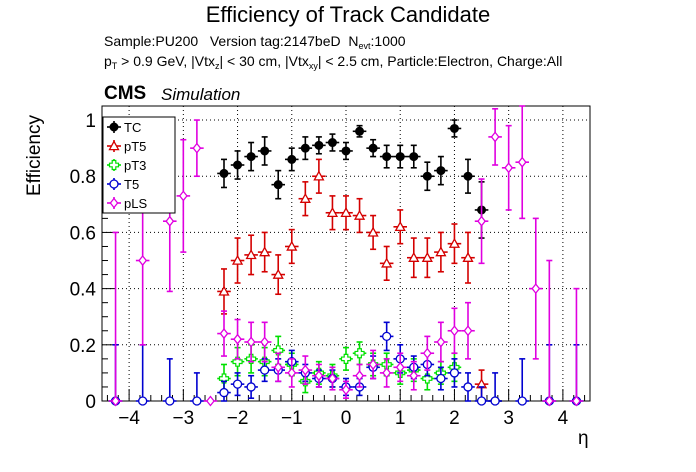  Describe the element at coordinates (388, 41) in the screenshot. I see `nevt-value: :1000` at that location.